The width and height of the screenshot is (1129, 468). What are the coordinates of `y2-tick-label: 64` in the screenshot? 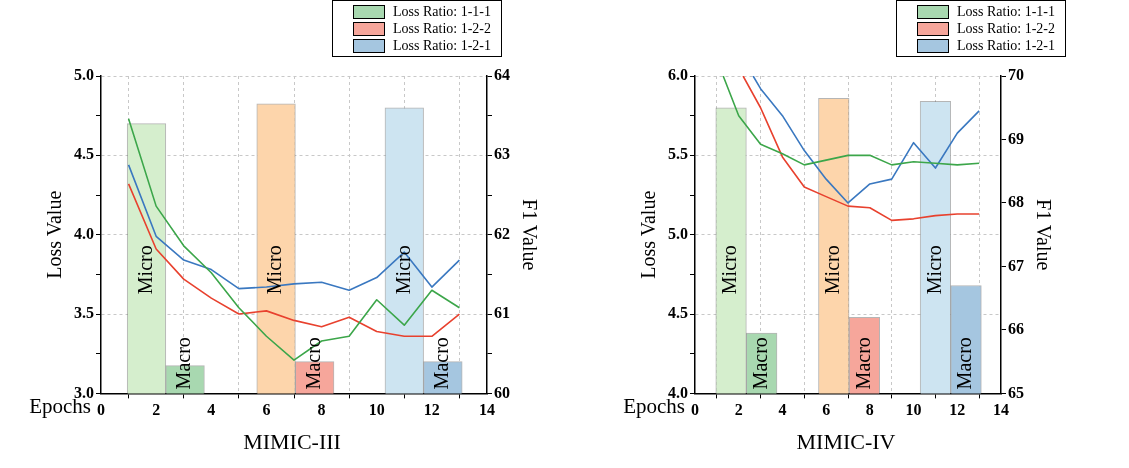 It's located at (502, 75).